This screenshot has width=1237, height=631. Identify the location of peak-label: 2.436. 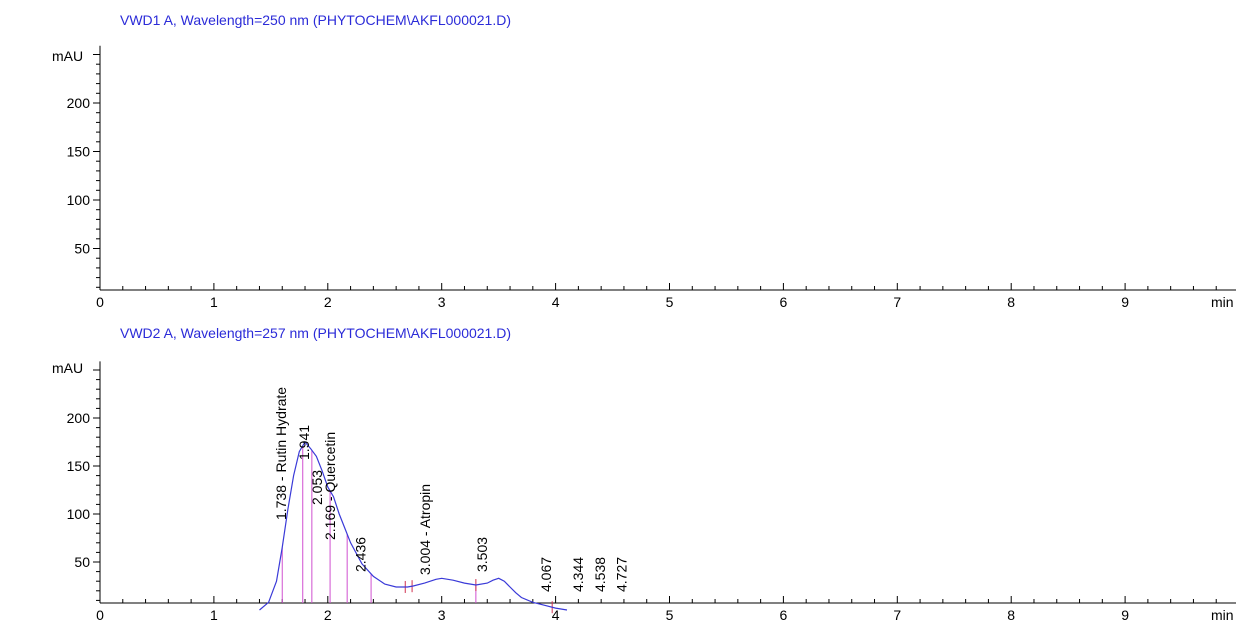
(360, 554).